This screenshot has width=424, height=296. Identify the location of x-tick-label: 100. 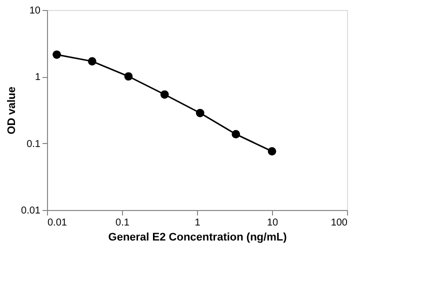
(339, 223).